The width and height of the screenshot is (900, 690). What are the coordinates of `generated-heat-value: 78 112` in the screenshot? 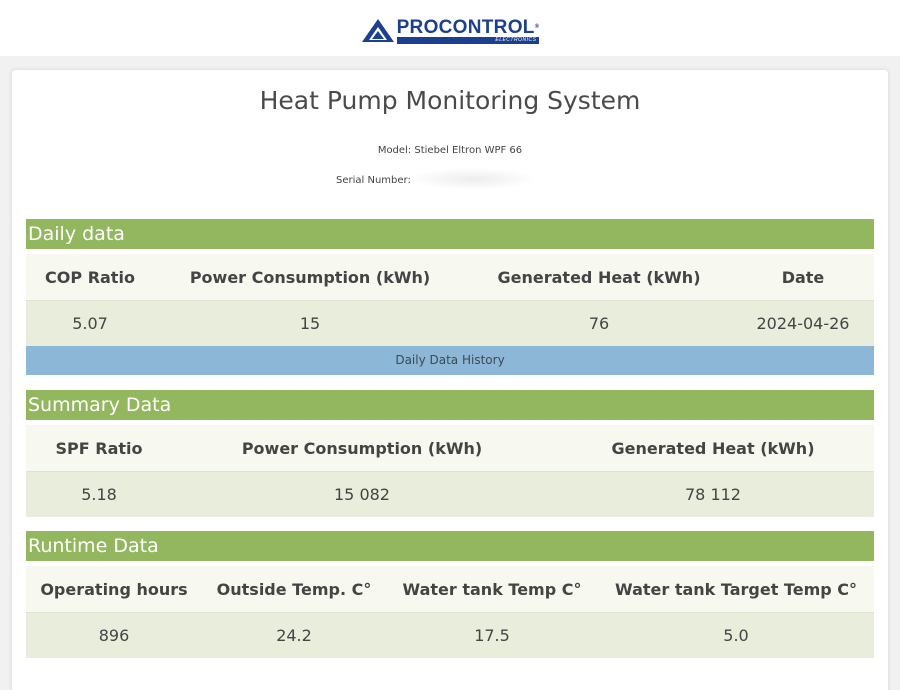 It's located at (713, 494).